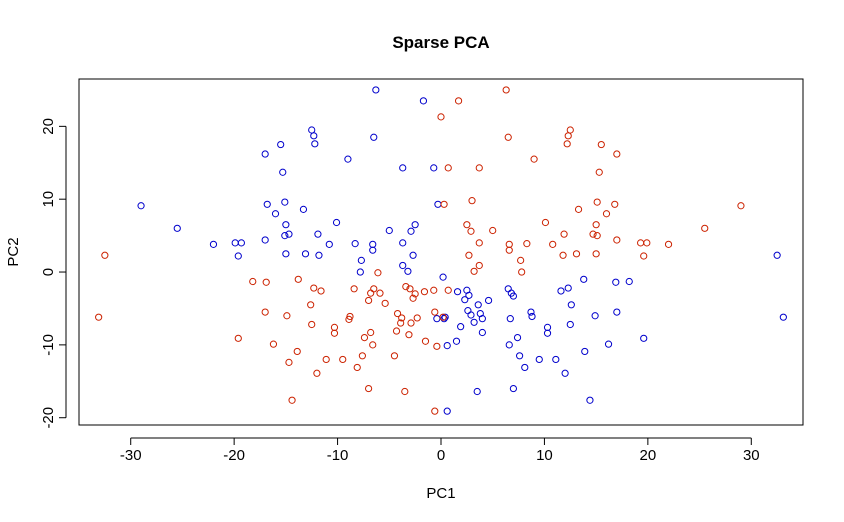  Describe the element at coordinates (440, 450) in the screenshot. I see `x-axis: -30 -20 -10 0 10 20 30` at that location.